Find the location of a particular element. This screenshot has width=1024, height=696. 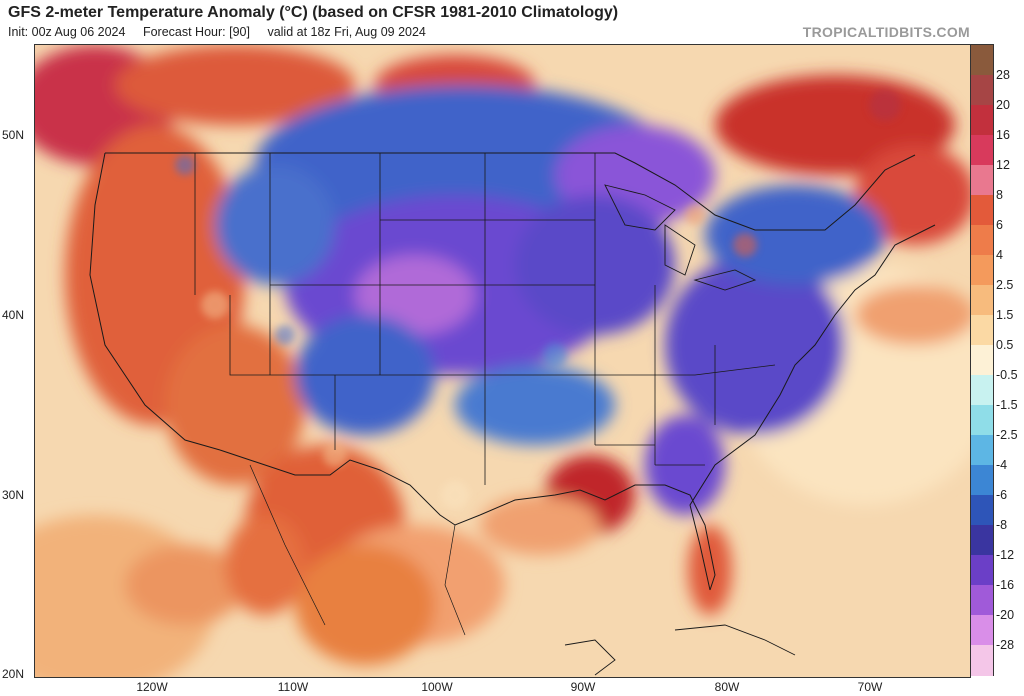

colorbar-tick-label: 6 is located at coordinates (999, 225).